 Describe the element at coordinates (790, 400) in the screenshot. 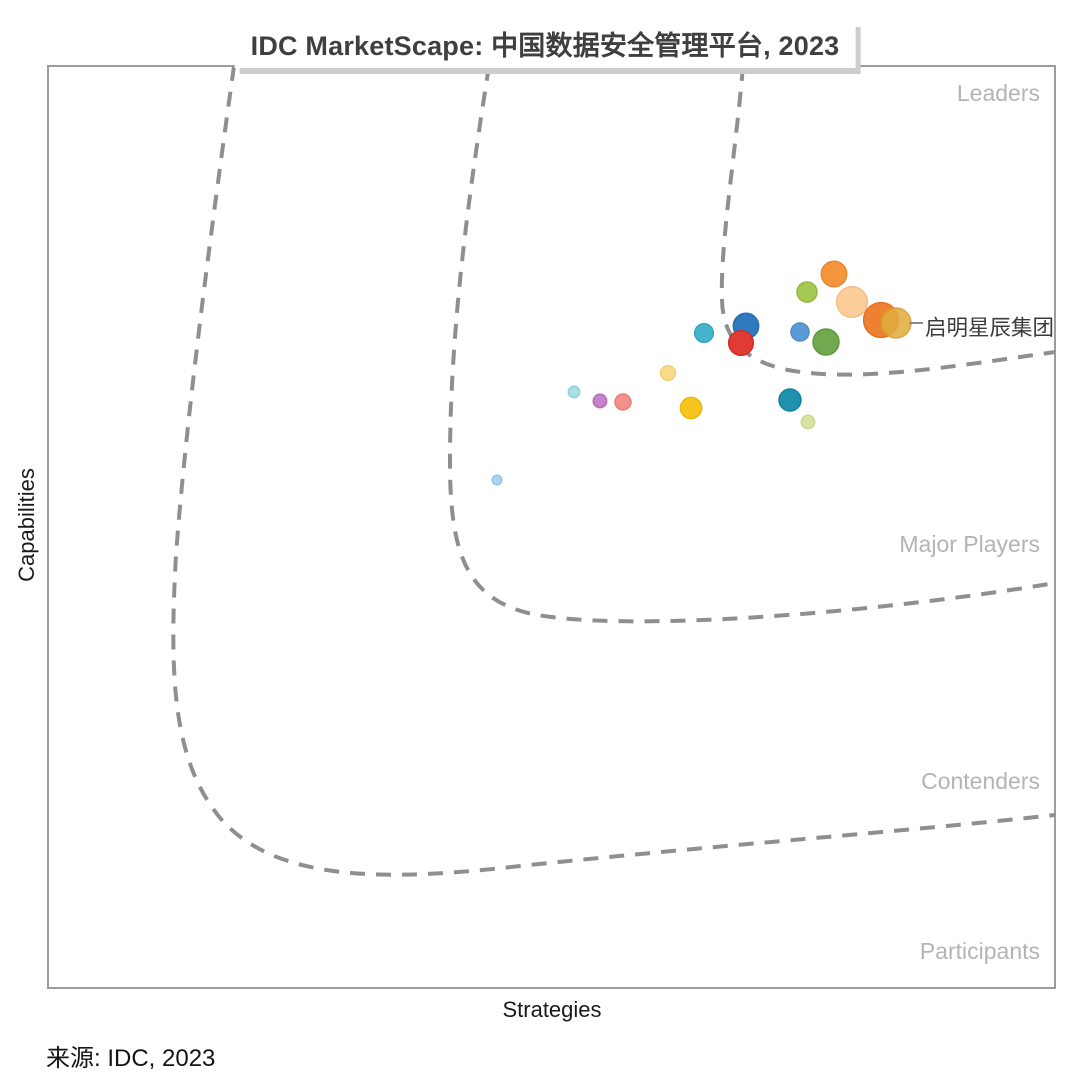

I see `vendor-teal-bubble` at that location.